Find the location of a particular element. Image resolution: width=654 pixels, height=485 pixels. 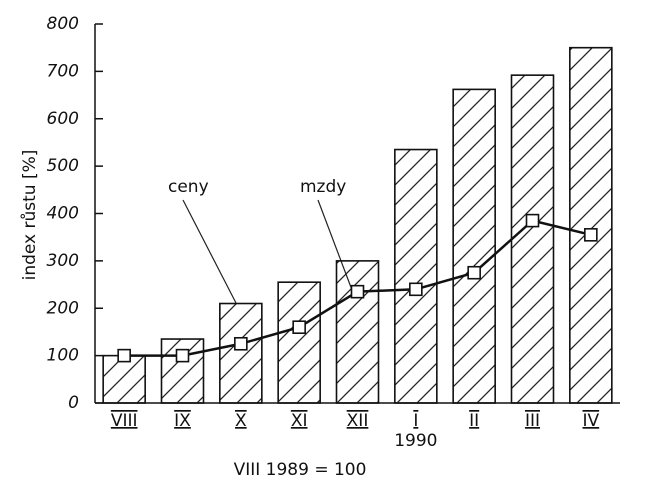

caption: VIII 1989 = 100 is located at coordinates (300, 470).